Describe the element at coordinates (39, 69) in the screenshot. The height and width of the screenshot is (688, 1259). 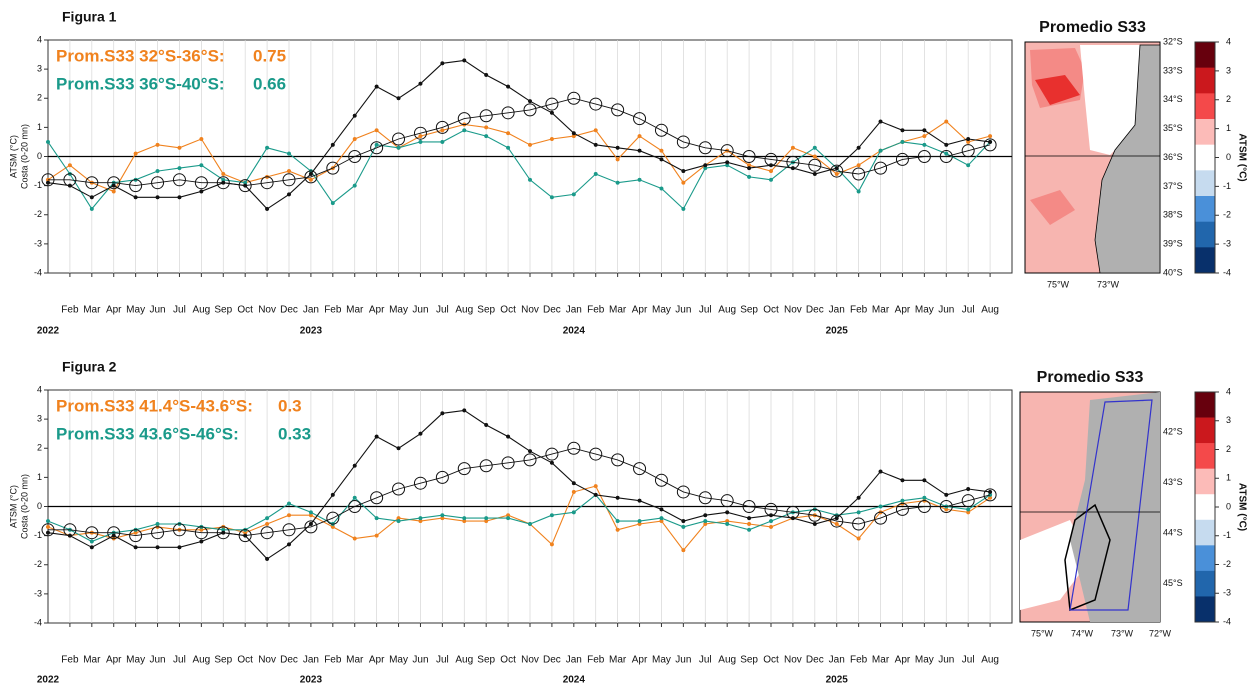
I see `y-tick-label: 3` at that location.